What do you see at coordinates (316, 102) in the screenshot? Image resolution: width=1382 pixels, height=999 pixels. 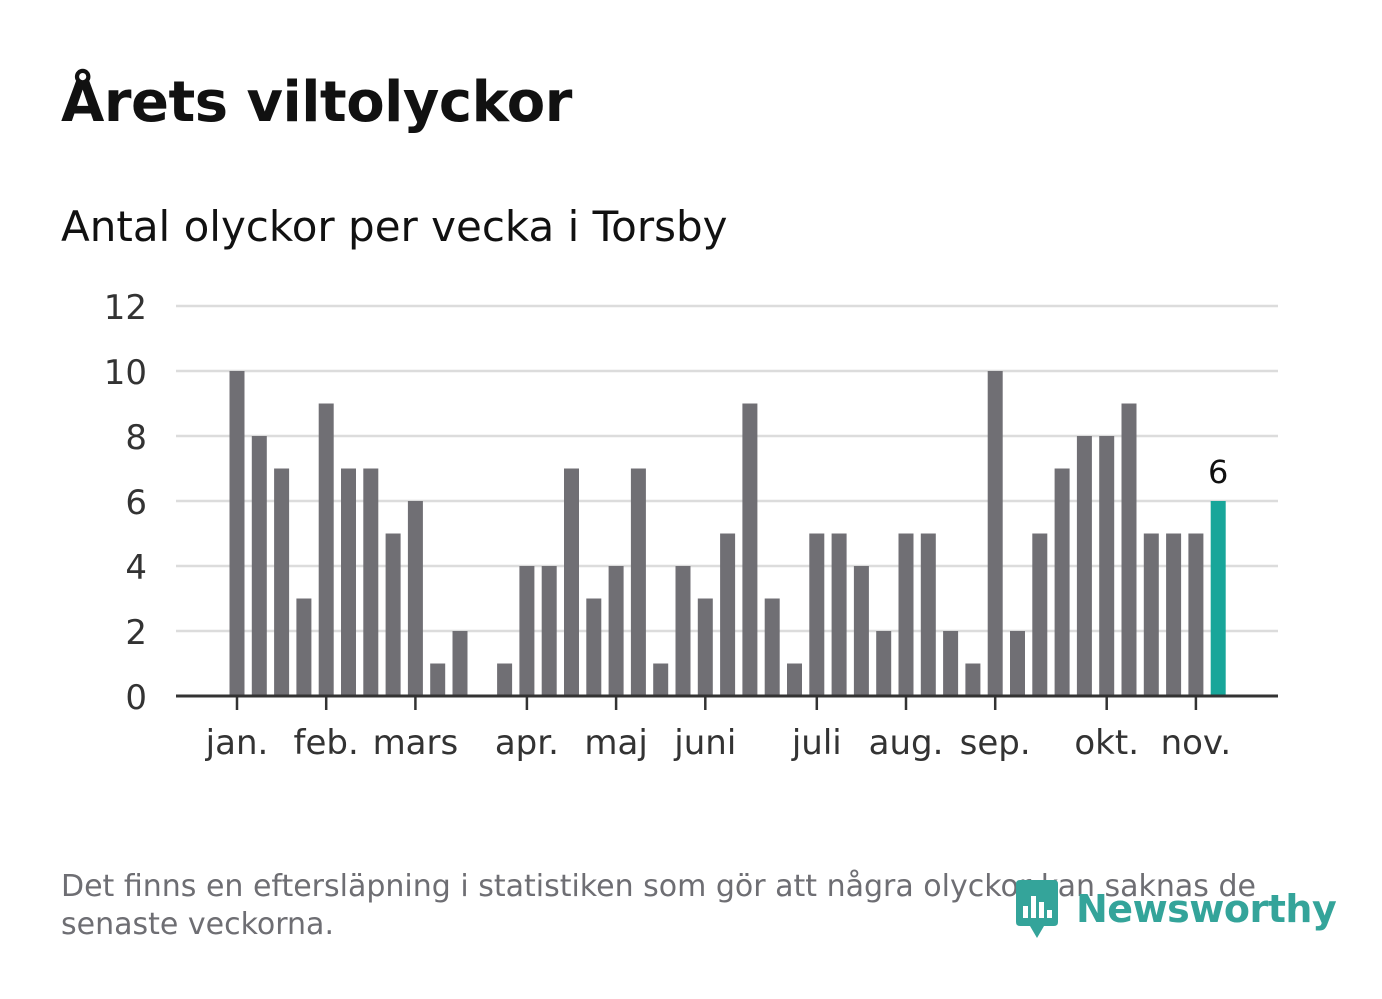 I see `chart-title: Årets viltolyckor` at bounding box center [316, 102].